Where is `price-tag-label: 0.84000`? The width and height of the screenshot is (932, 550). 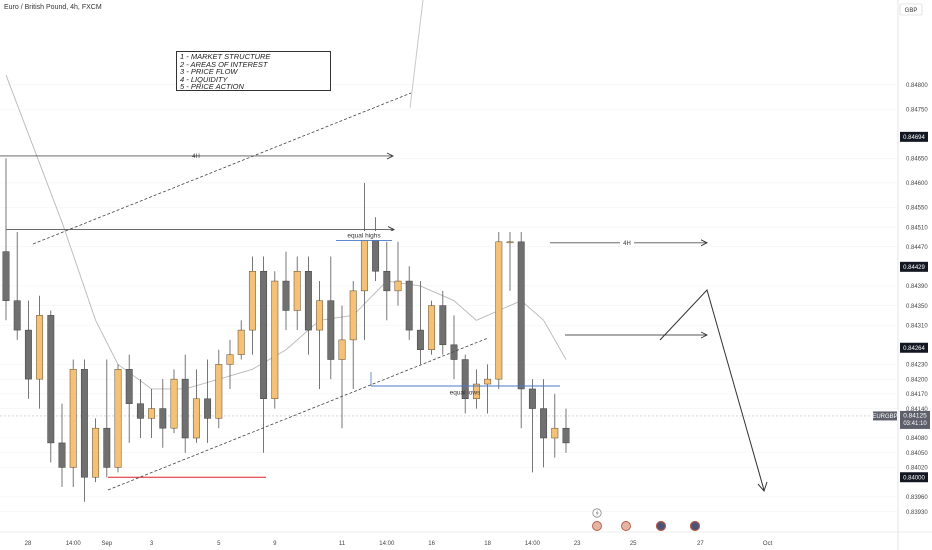
price-tag-label: 0.84000 is located at coordinates (914, 478).